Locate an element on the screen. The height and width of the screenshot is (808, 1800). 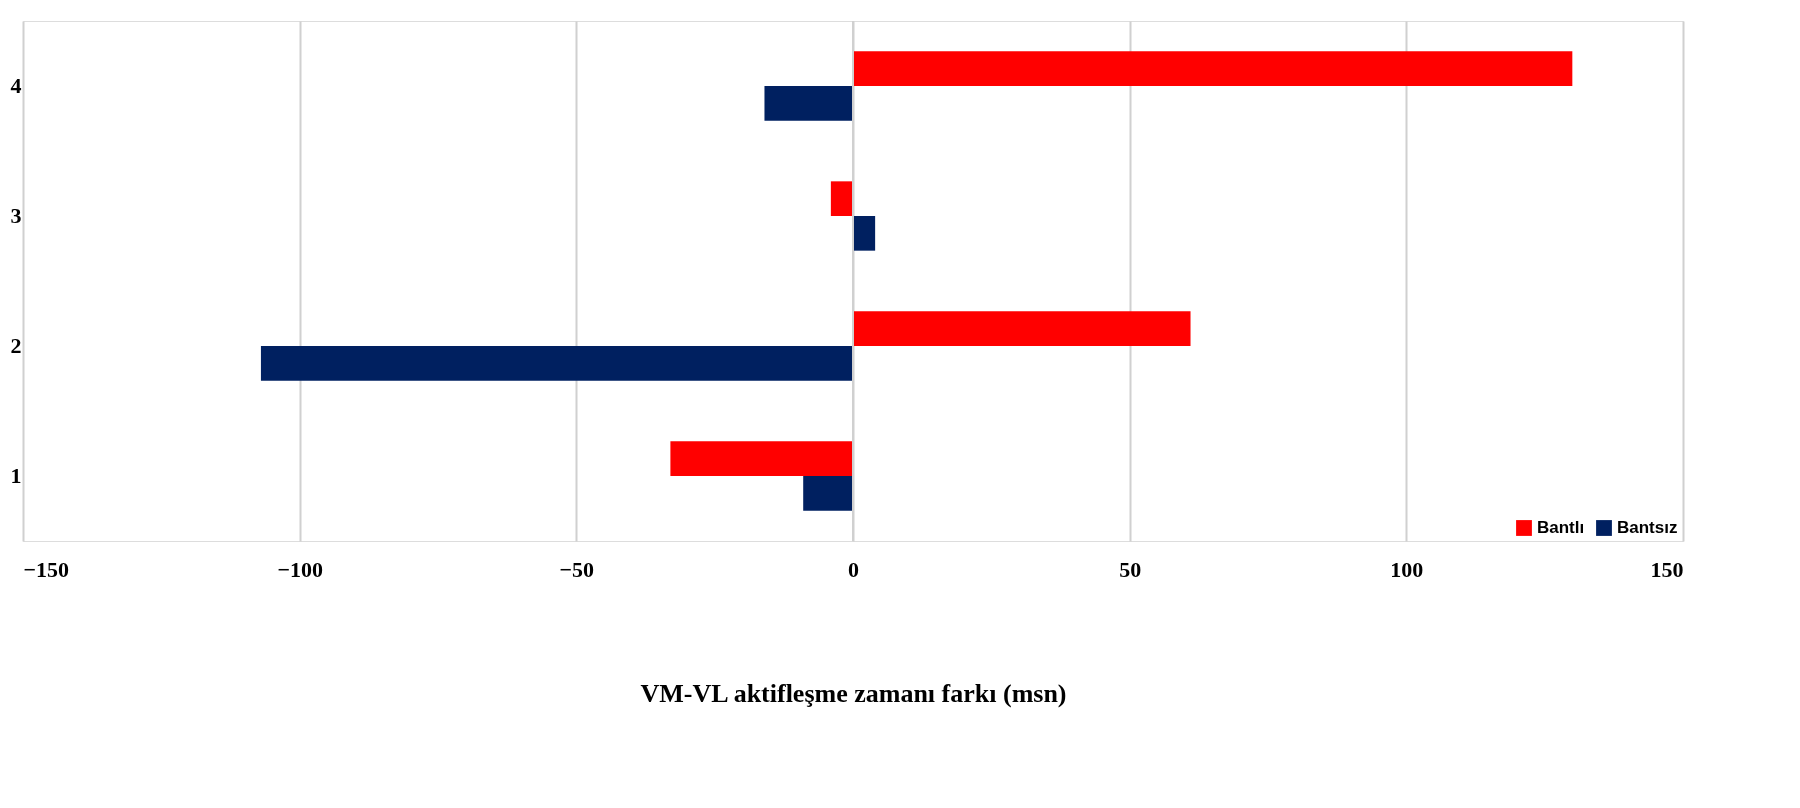
y-tick-label: 3 is located at coordinates (16, 215).